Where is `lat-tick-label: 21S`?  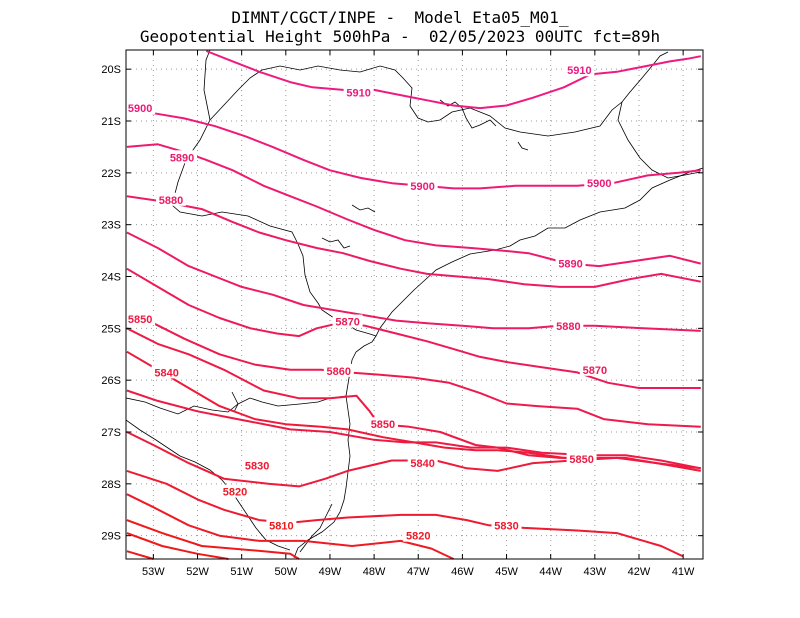
lat-tick-label: 21S is located at coordinates (111, 122).